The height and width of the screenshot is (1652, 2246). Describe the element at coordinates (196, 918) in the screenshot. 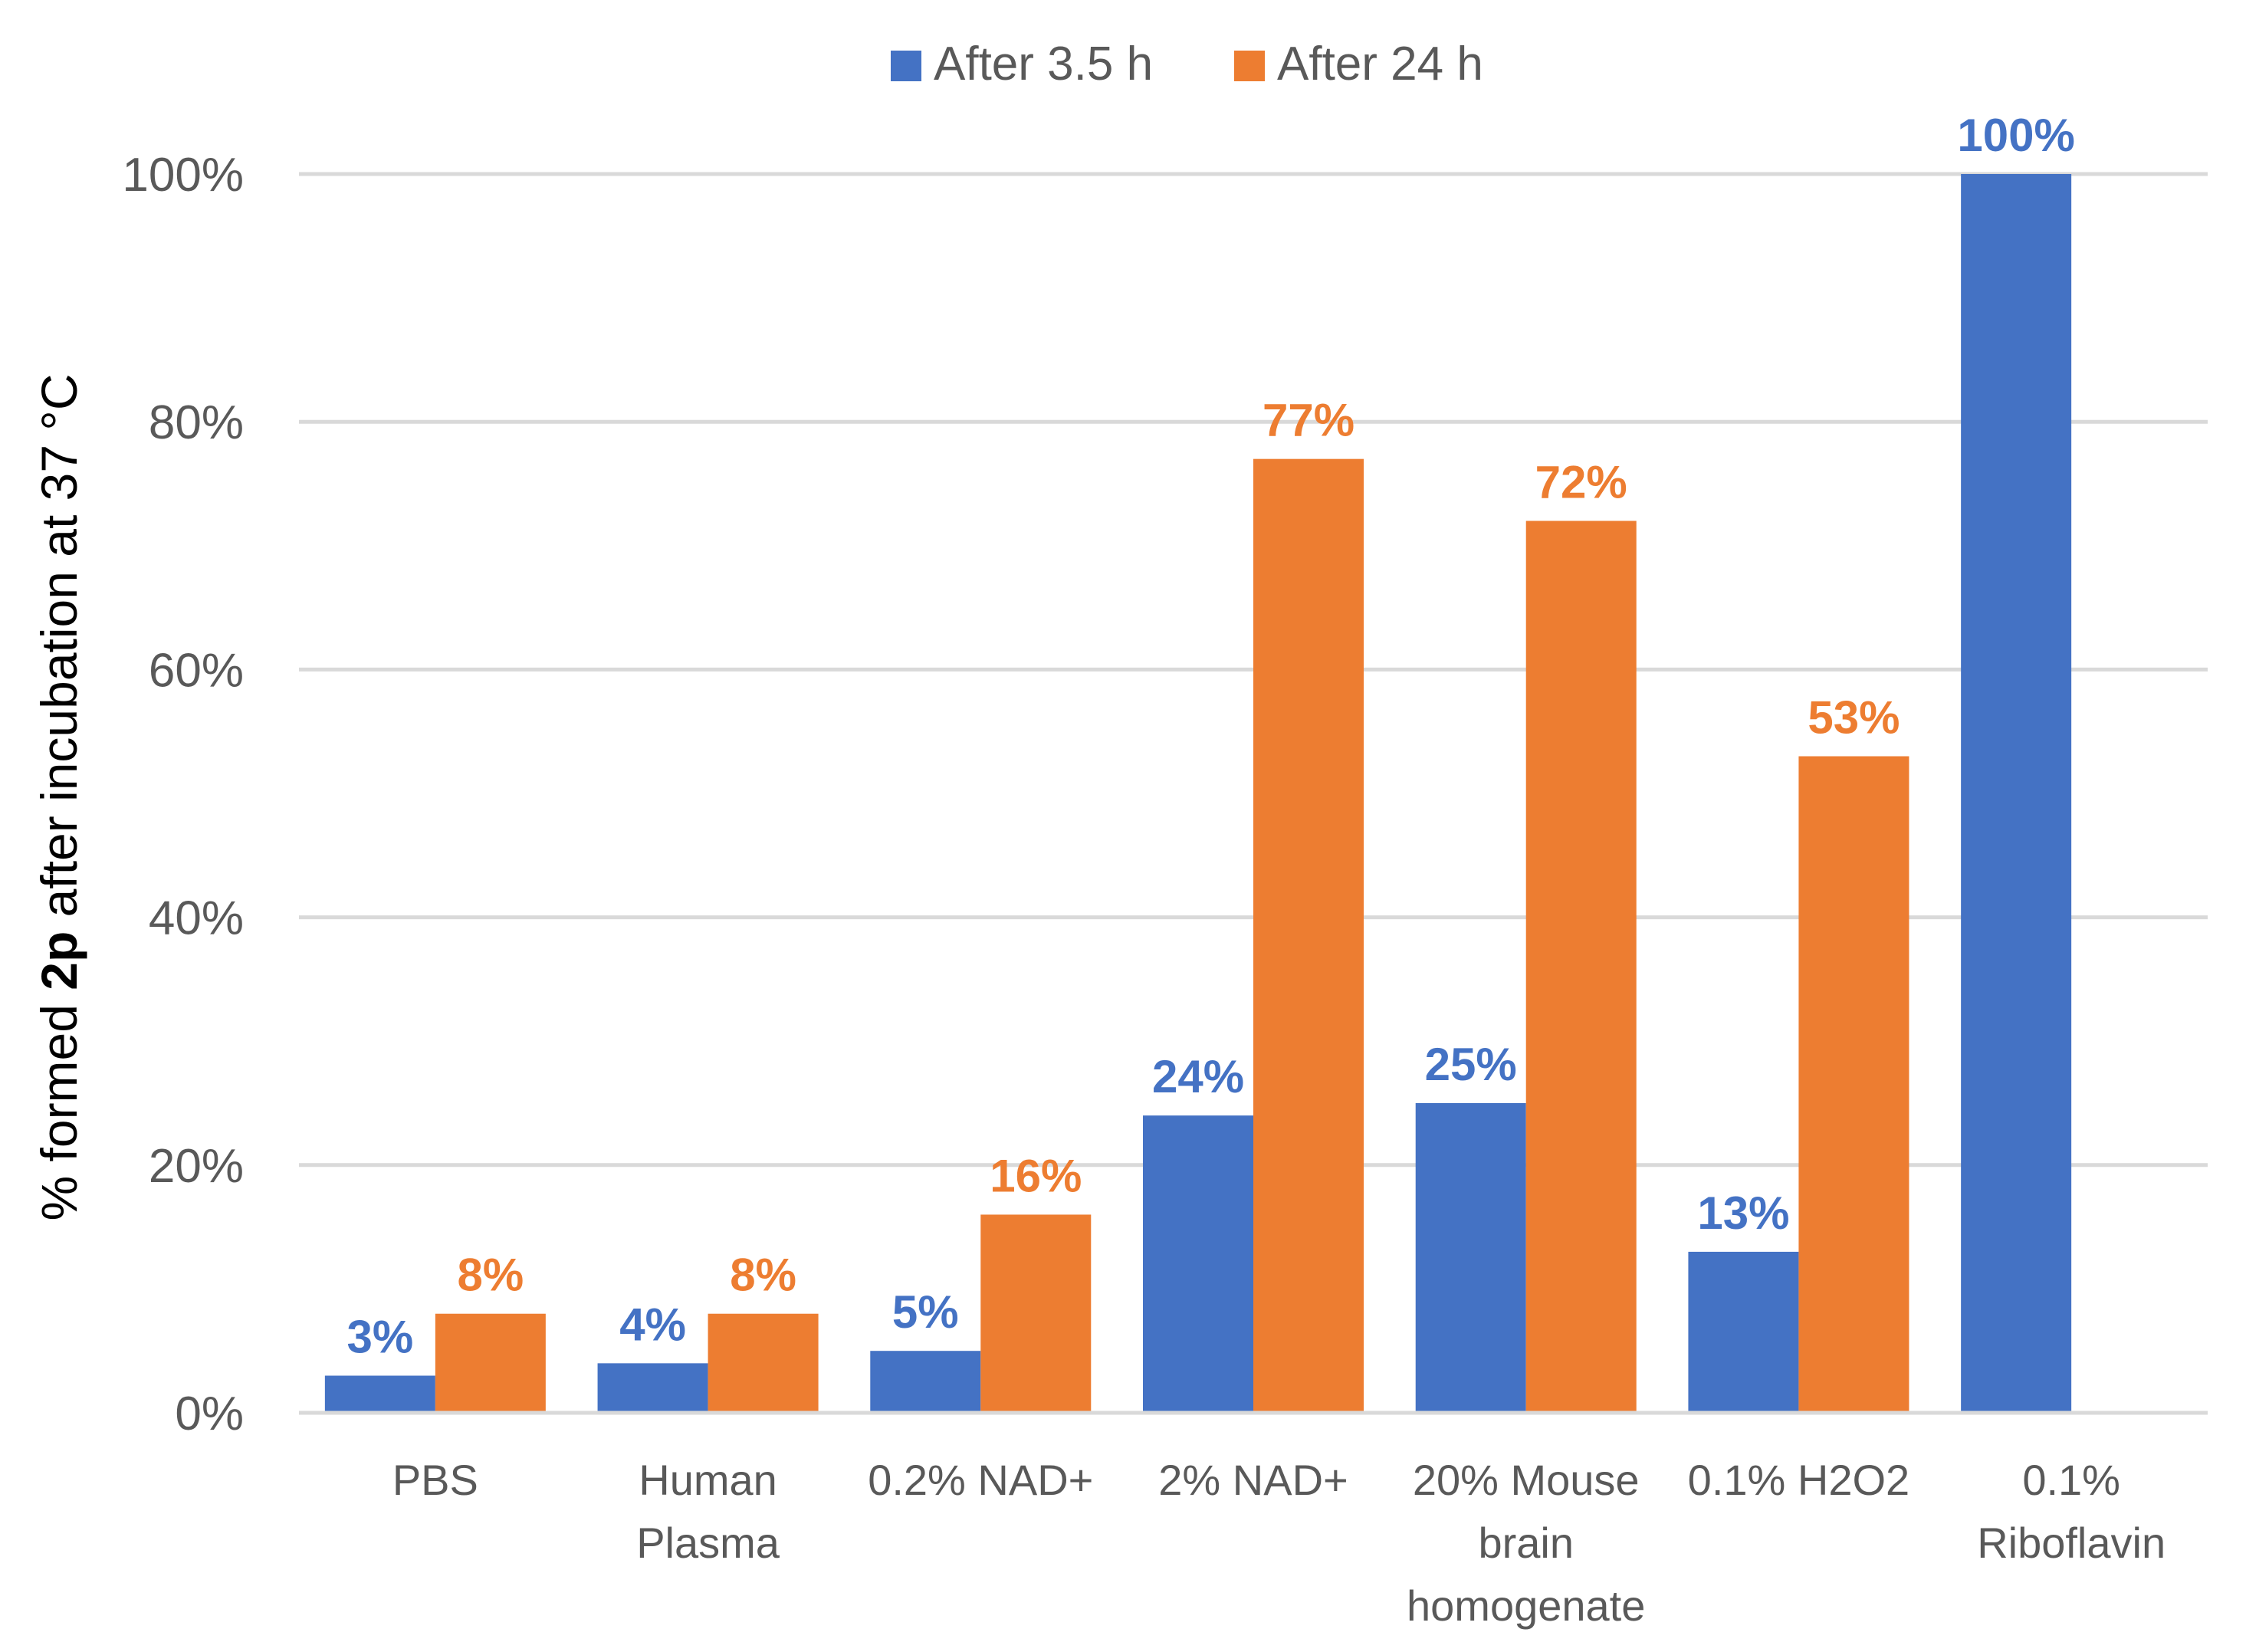

I see `y-tick-label: 40%` at that location.